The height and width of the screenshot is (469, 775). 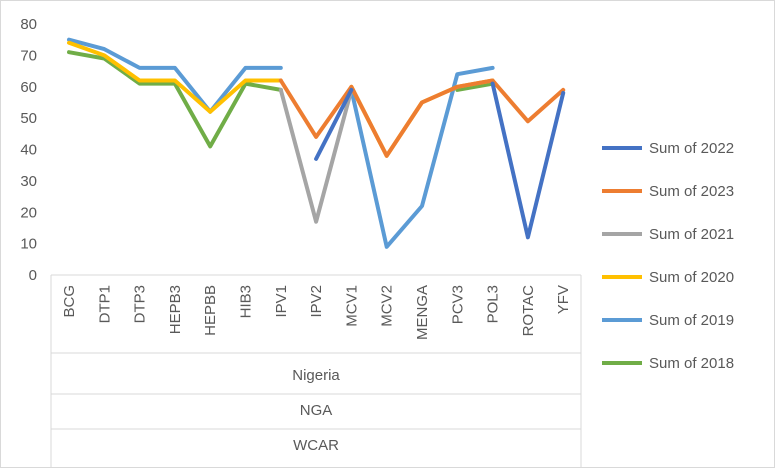 I want to click on legend-label-sum-of-2021: Sum of 2021, so click(x=691, y=234).